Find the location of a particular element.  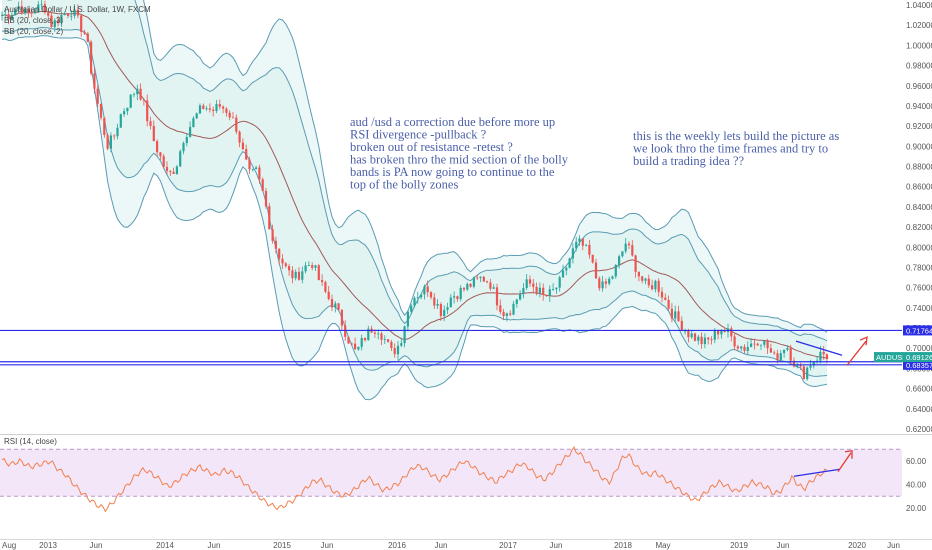

rsi-drawings is located at coordinates (823, 463).